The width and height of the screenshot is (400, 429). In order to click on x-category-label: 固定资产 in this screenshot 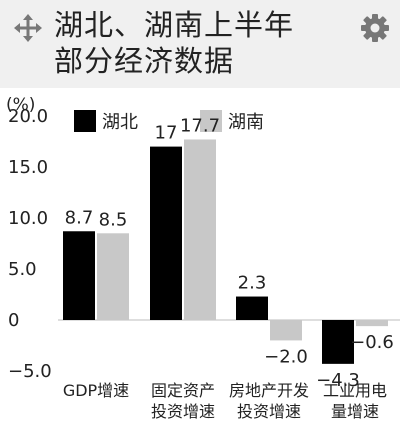, I will do `click(183, 390)`.